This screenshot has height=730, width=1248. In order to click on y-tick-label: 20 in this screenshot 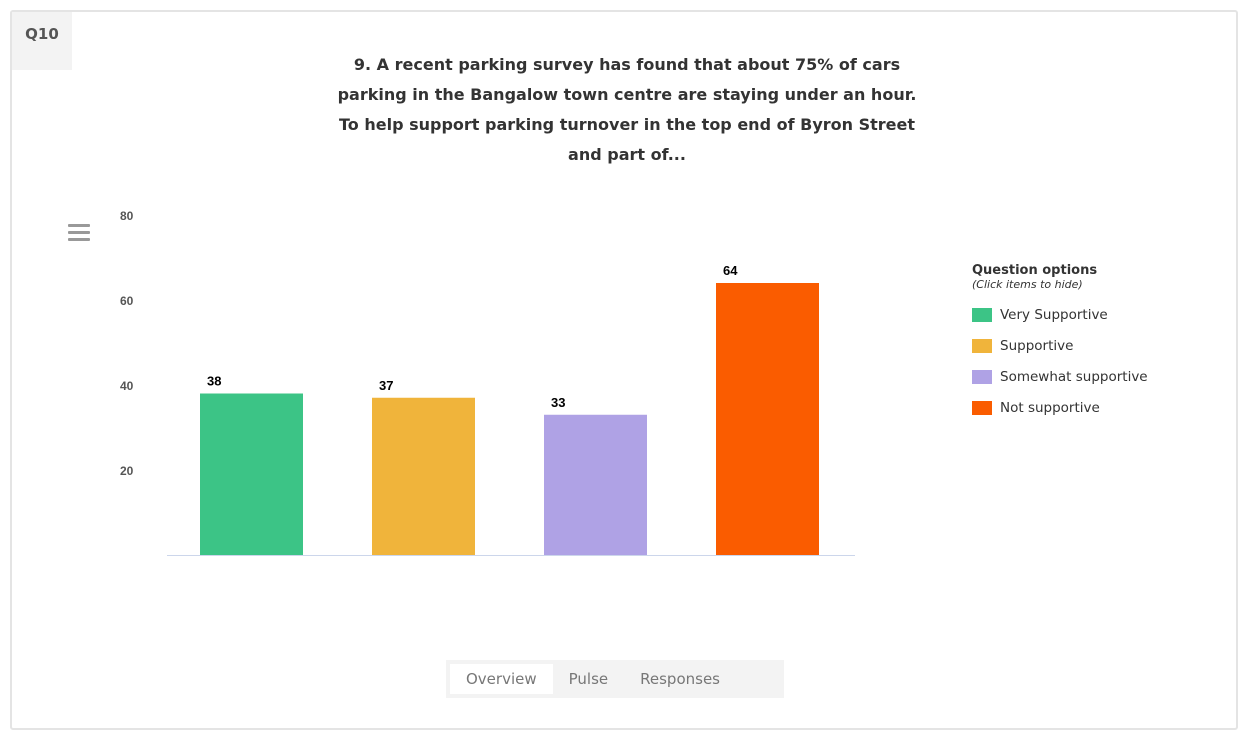, I will do `click(127, 471)`.